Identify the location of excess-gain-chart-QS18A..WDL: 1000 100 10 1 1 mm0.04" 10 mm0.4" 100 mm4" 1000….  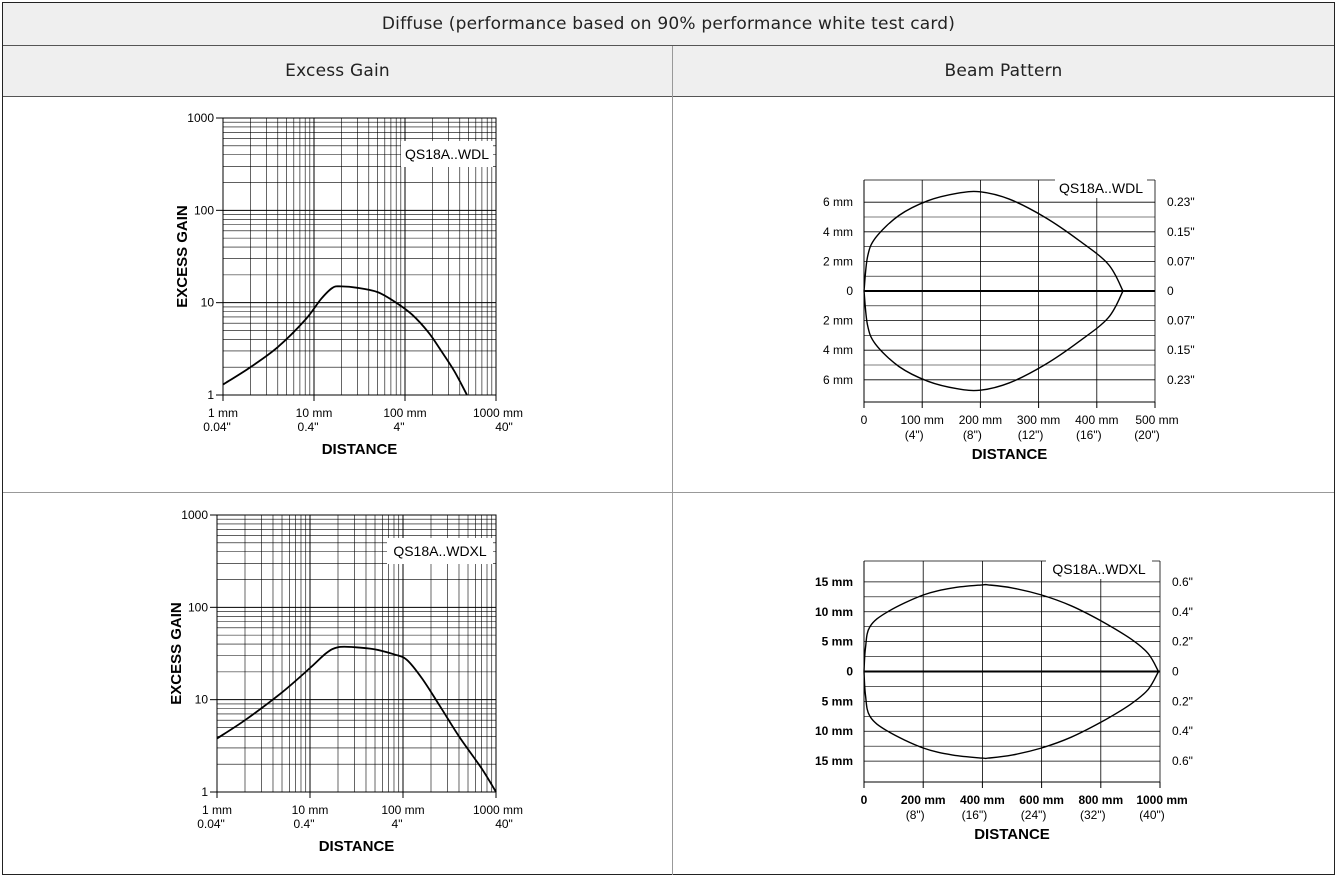
(348, 284).